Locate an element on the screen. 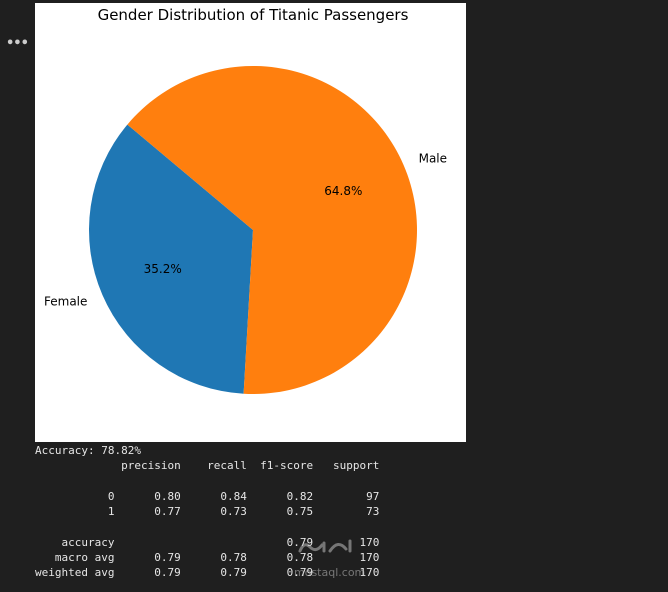 The height and width of the screenshot is (592, 668). cell-output-menu-icon: ••• is located at coordinates (17, 43).